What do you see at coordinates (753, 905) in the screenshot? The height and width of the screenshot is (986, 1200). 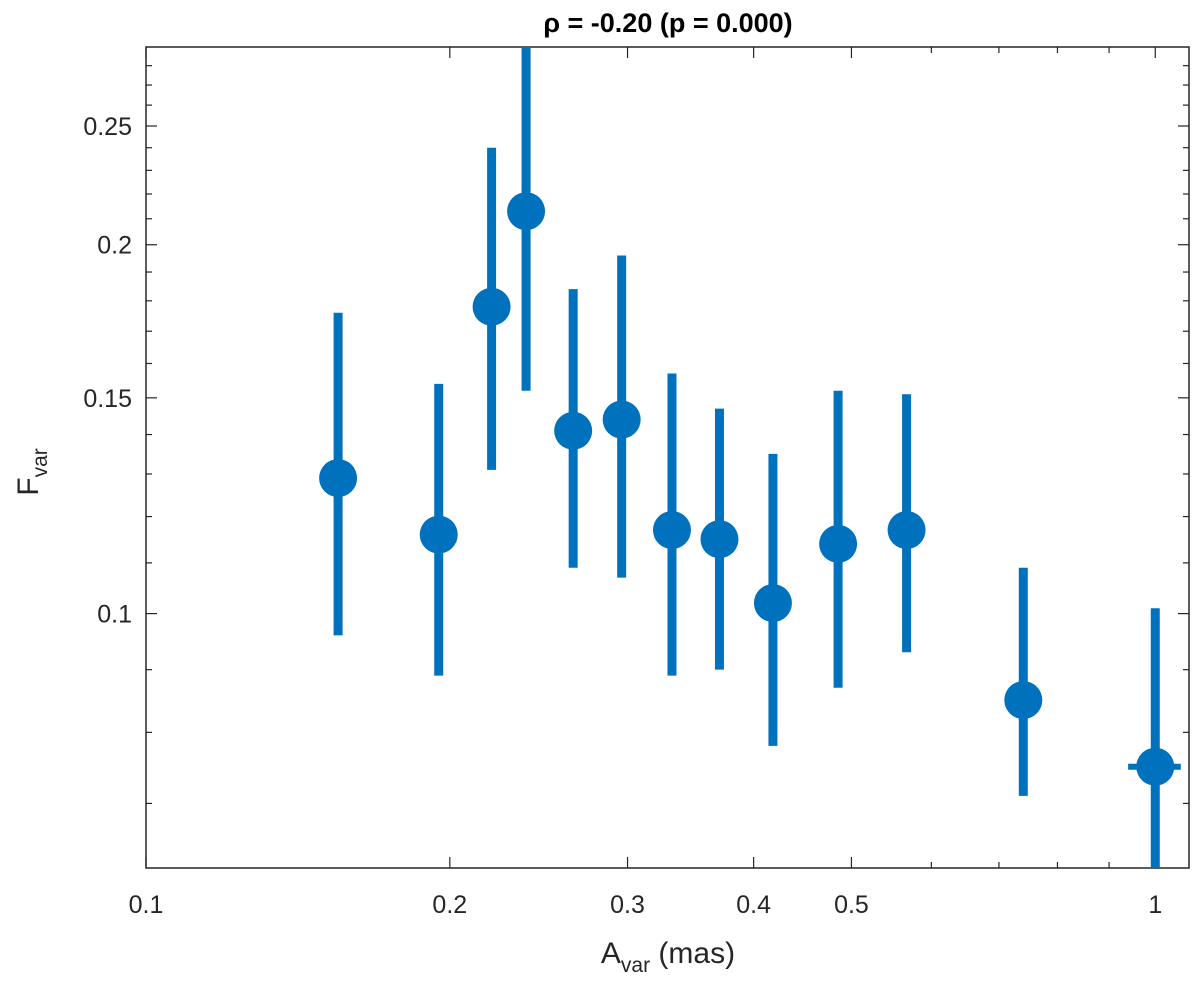 I see `x-tick-label: 0.4` at bounding box center [753, 905].